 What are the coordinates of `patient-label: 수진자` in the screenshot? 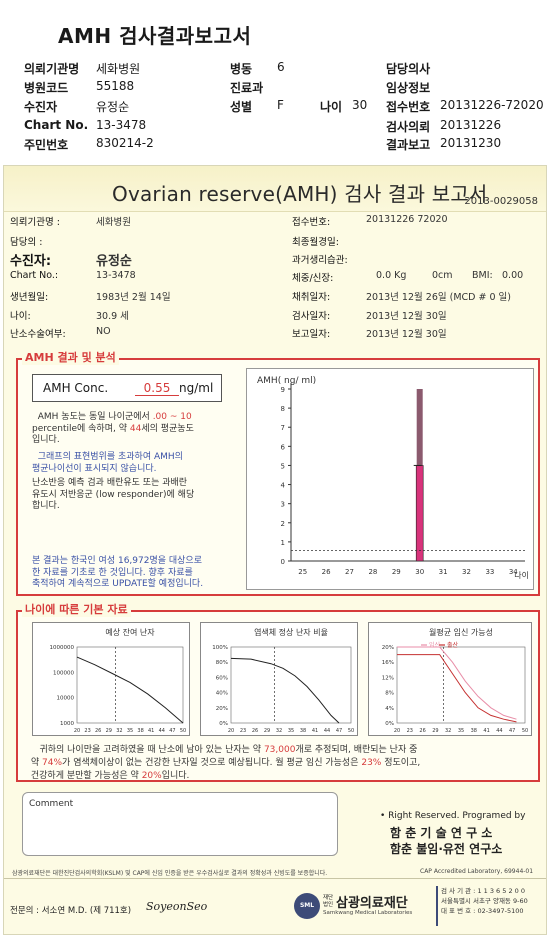 It's located at (41, 107).